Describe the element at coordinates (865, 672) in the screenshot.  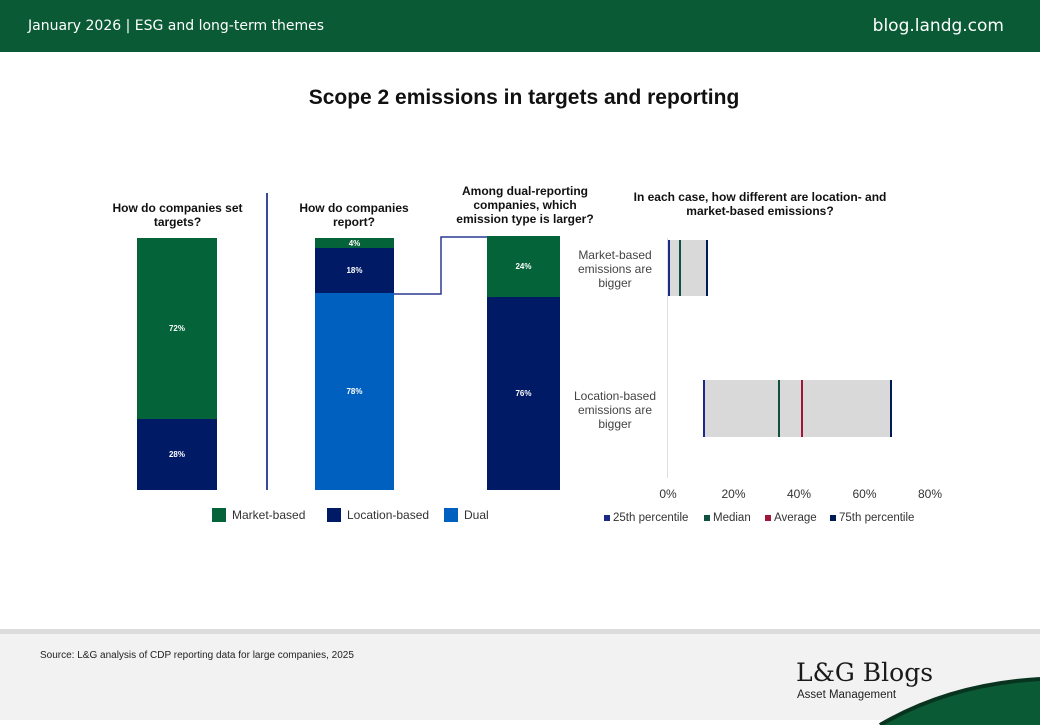
I see `logo: L&G Blogs` at that location.